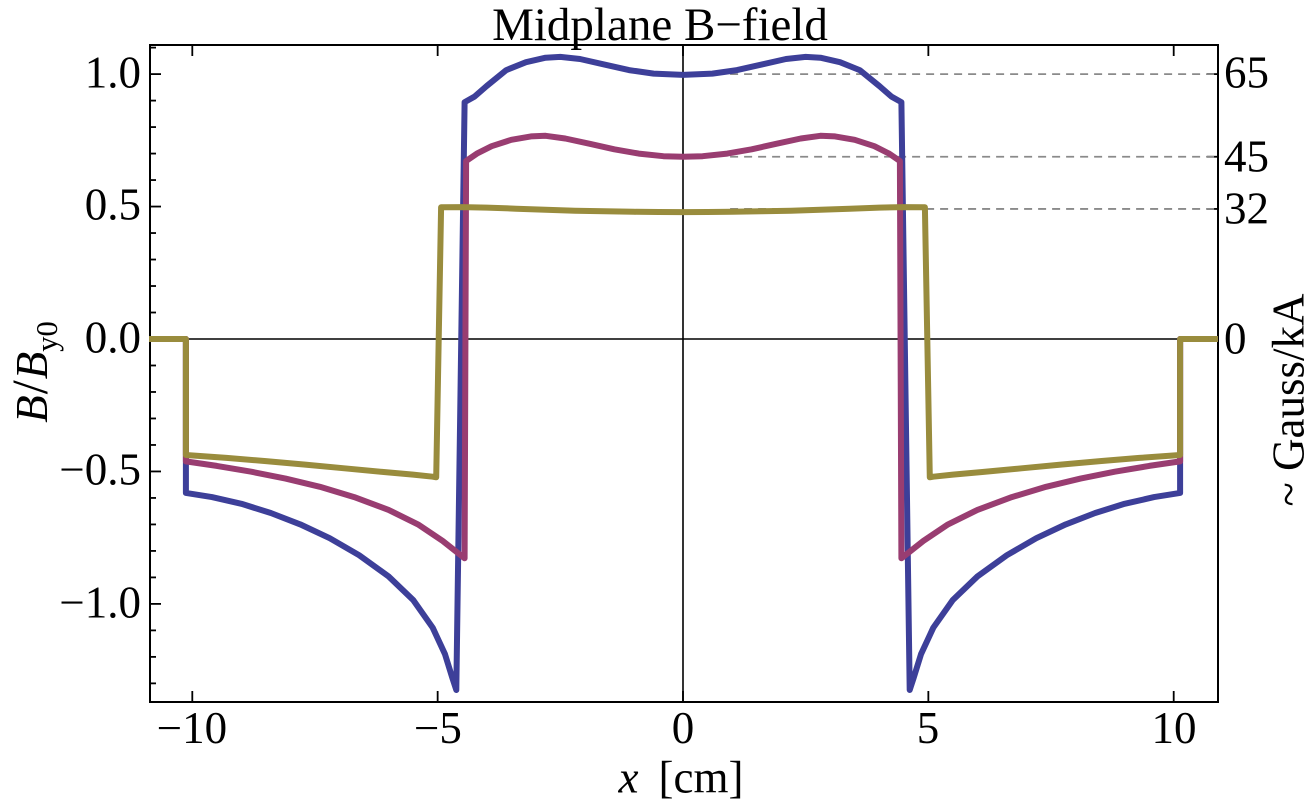  Describe the element at coordinates (192, 728) in the screenshot. I see `x-tick-label: −10` at that location.